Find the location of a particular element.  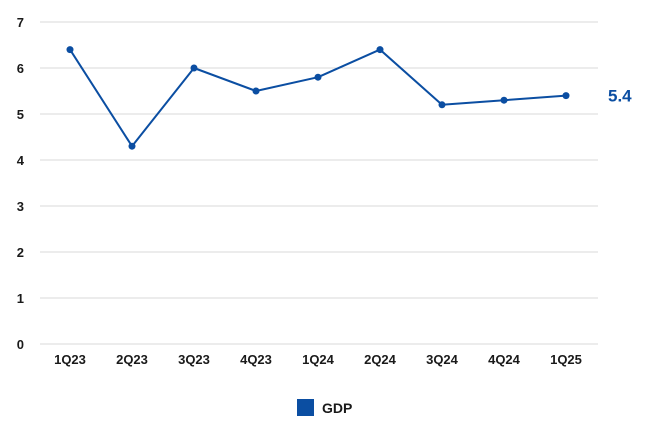

data-point-3Q23 is located at coordinates (194, 68).